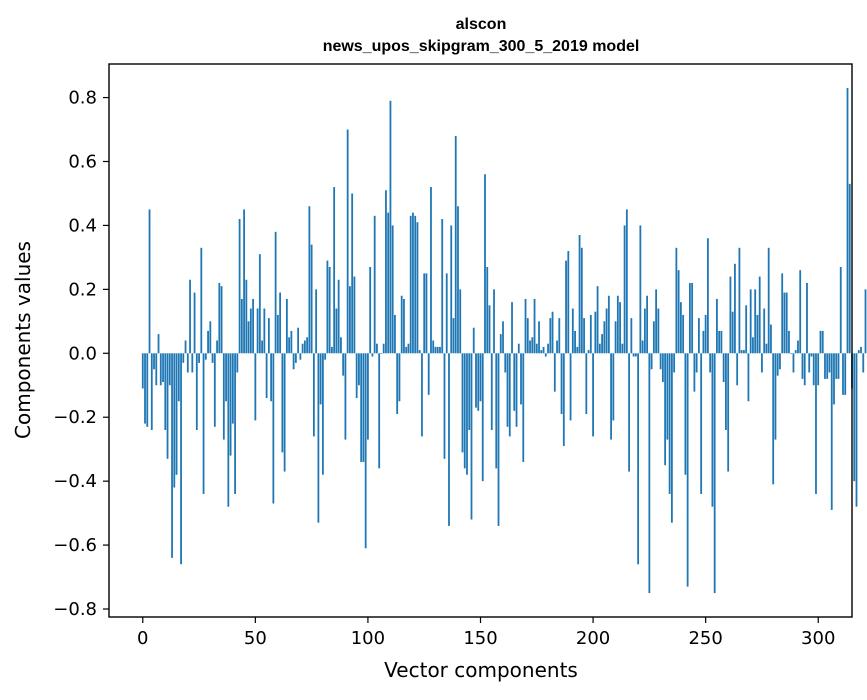 The width and height of the screenshot is (867, 700). I want to click on chart-title: alscon, so click(481, 24).